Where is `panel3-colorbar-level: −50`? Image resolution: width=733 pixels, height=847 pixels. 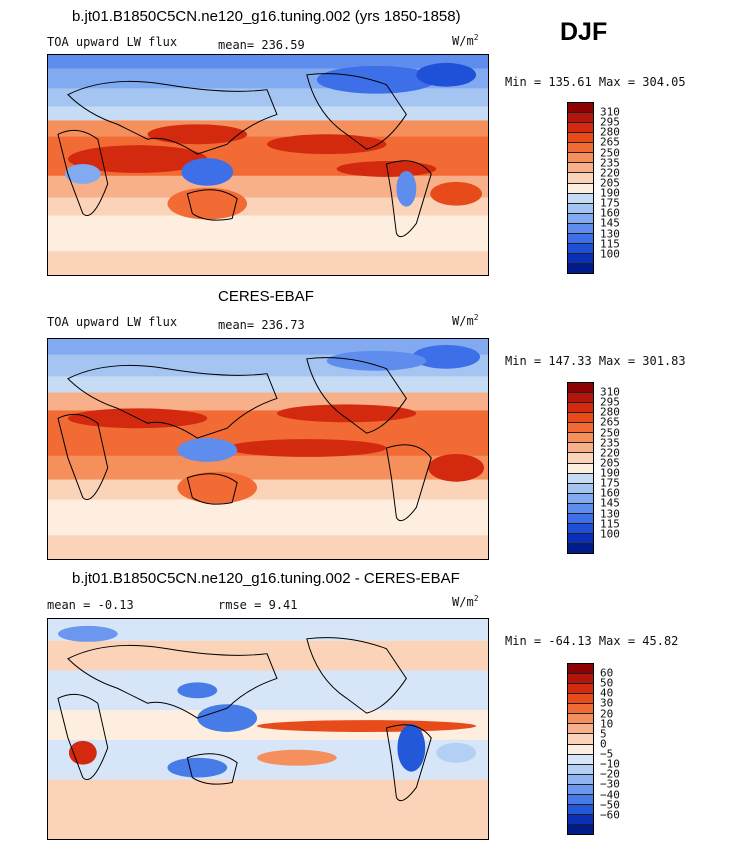
panel3-colorbar-level: −50 is located at coordinates (610, 805).